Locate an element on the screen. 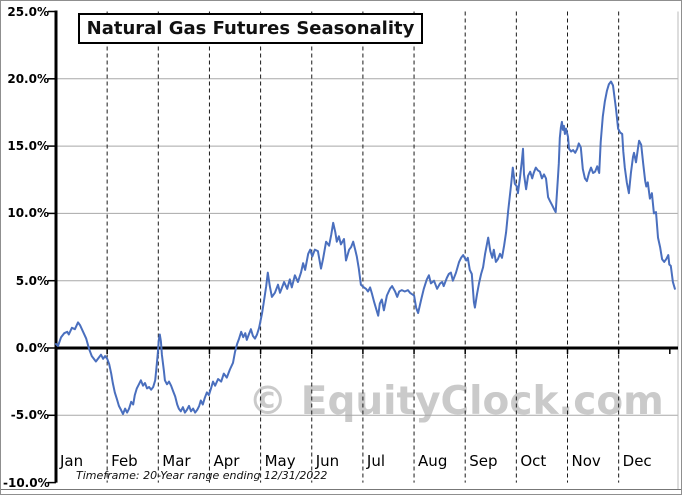  y-axis-label-25: 25.0% is located at coordinates (28, 11).